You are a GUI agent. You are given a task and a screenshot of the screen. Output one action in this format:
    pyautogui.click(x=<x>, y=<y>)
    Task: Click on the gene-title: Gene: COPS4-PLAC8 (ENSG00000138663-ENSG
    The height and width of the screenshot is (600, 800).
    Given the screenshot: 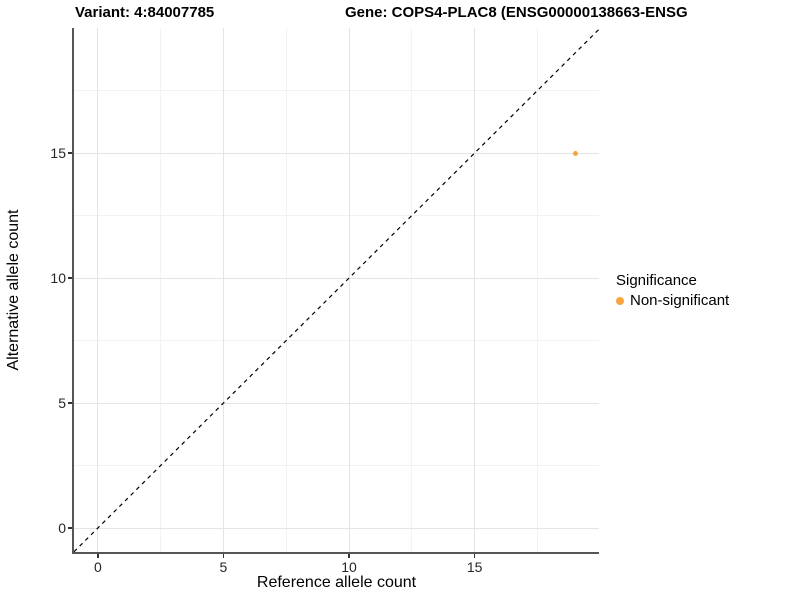 What is the action you would take?
    pyautogui.click(x=516, y=12)
    